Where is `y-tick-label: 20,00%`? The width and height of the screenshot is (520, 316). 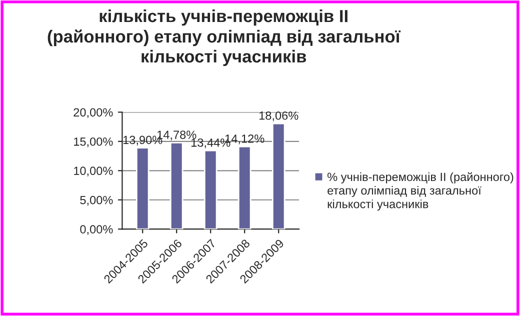
y-tick-label: 20,00% is located at coordinates (93, 113).